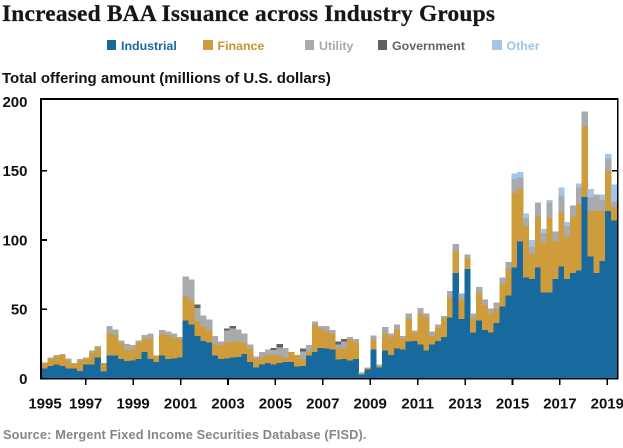 This screenshot has width=623, height=448. I want to click on svg-text: 0, so click(23, 379).